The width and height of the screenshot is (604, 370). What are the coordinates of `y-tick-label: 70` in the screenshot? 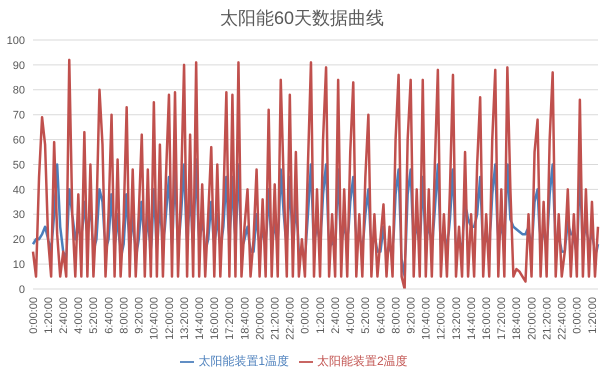 It's located at (18, 116).